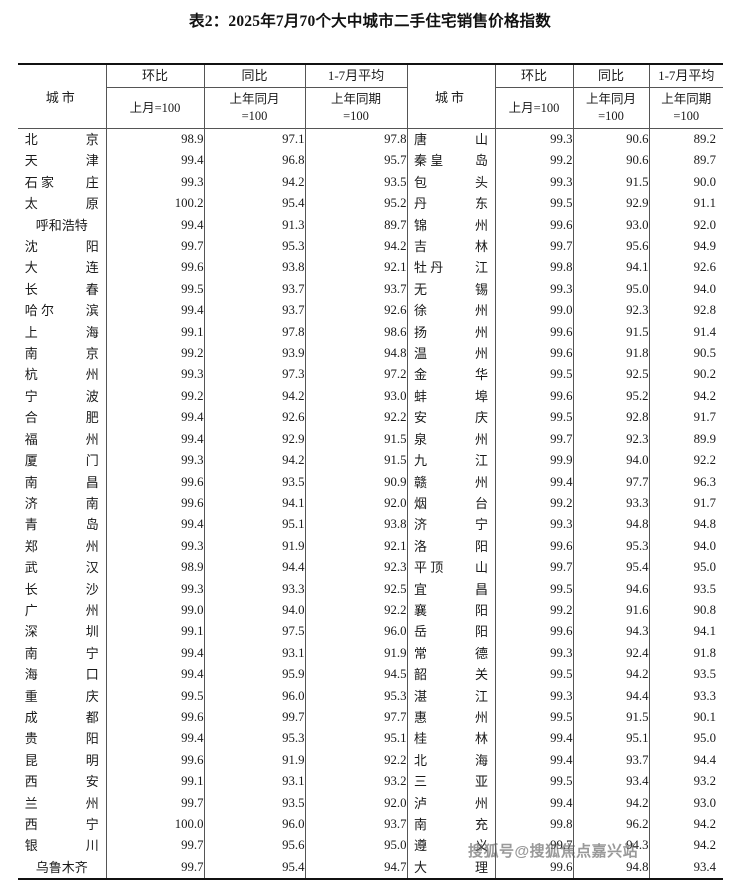  I want to click on table-cell-city: 大理, so click(451, 868).